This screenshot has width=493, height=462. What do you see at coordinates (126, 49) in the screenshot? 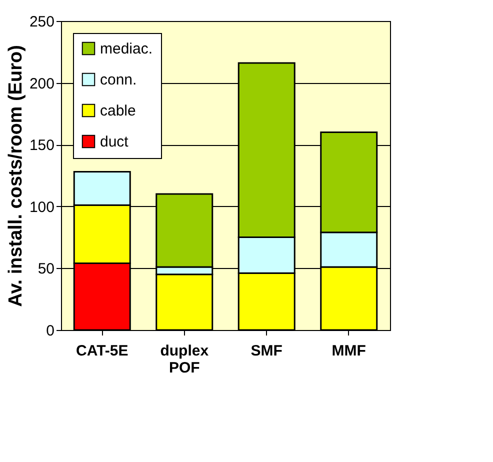
I see `legend-label: mediac.` at bounding box center [126, 49].